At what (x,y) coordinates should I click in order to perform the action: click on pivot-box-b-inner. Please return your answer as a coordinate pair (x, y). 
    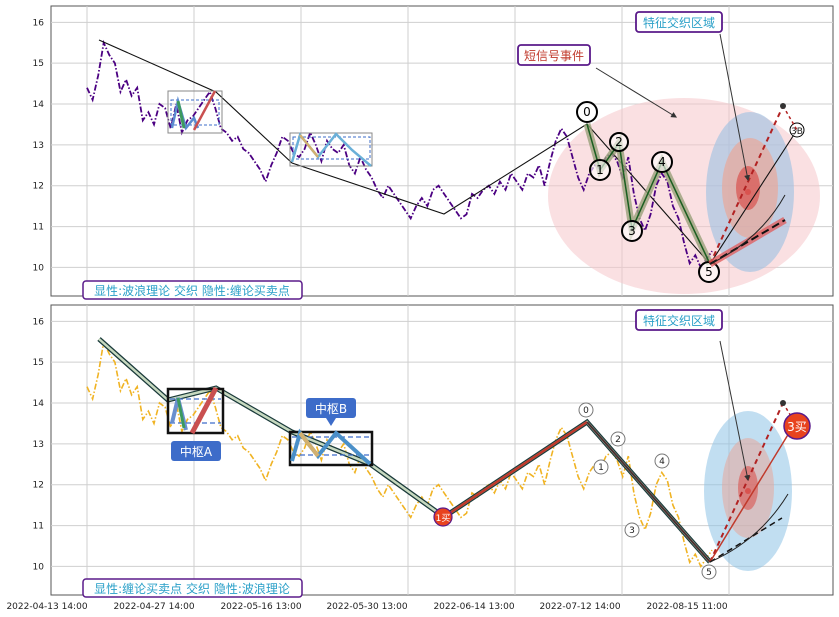
    Looking at the image, I should click on (331, 148).